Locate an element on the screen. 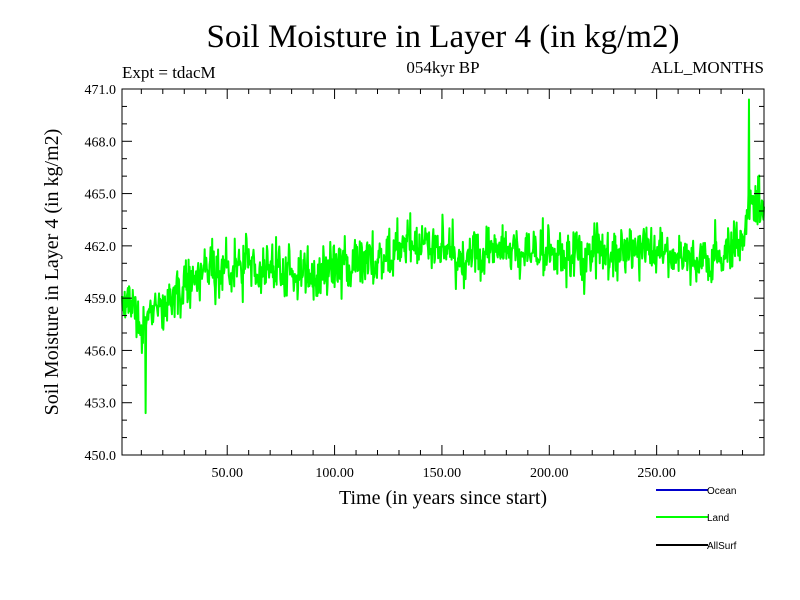 The image size is (800, 600). legend-label-ocean: Ocean is located at coordinates (721, 491).